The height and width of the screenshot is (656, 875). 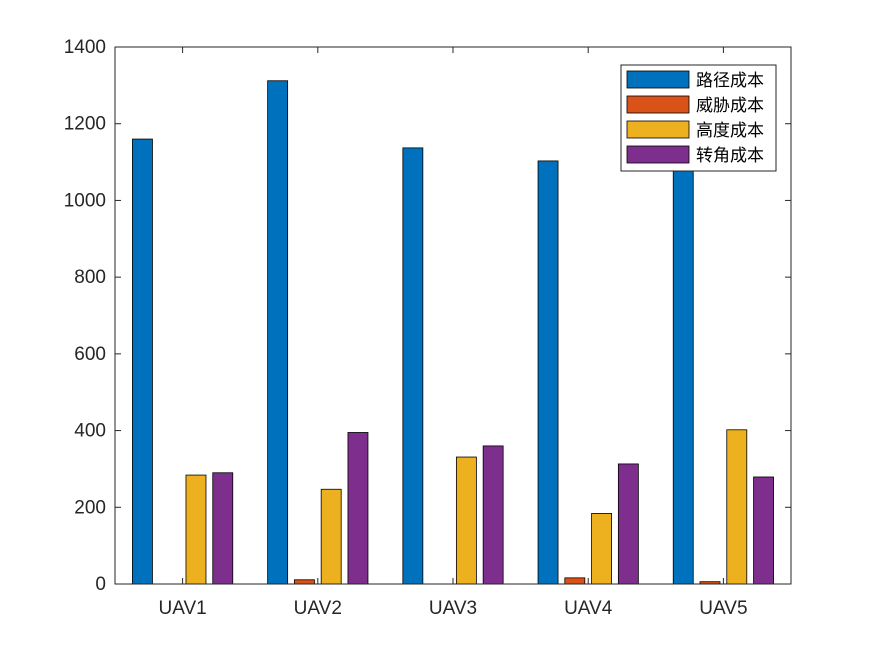 What do you see at coordinates (730, 81) in the screenshot?
I see `legend-label: 路径成本` at bounding box center [730, 81].